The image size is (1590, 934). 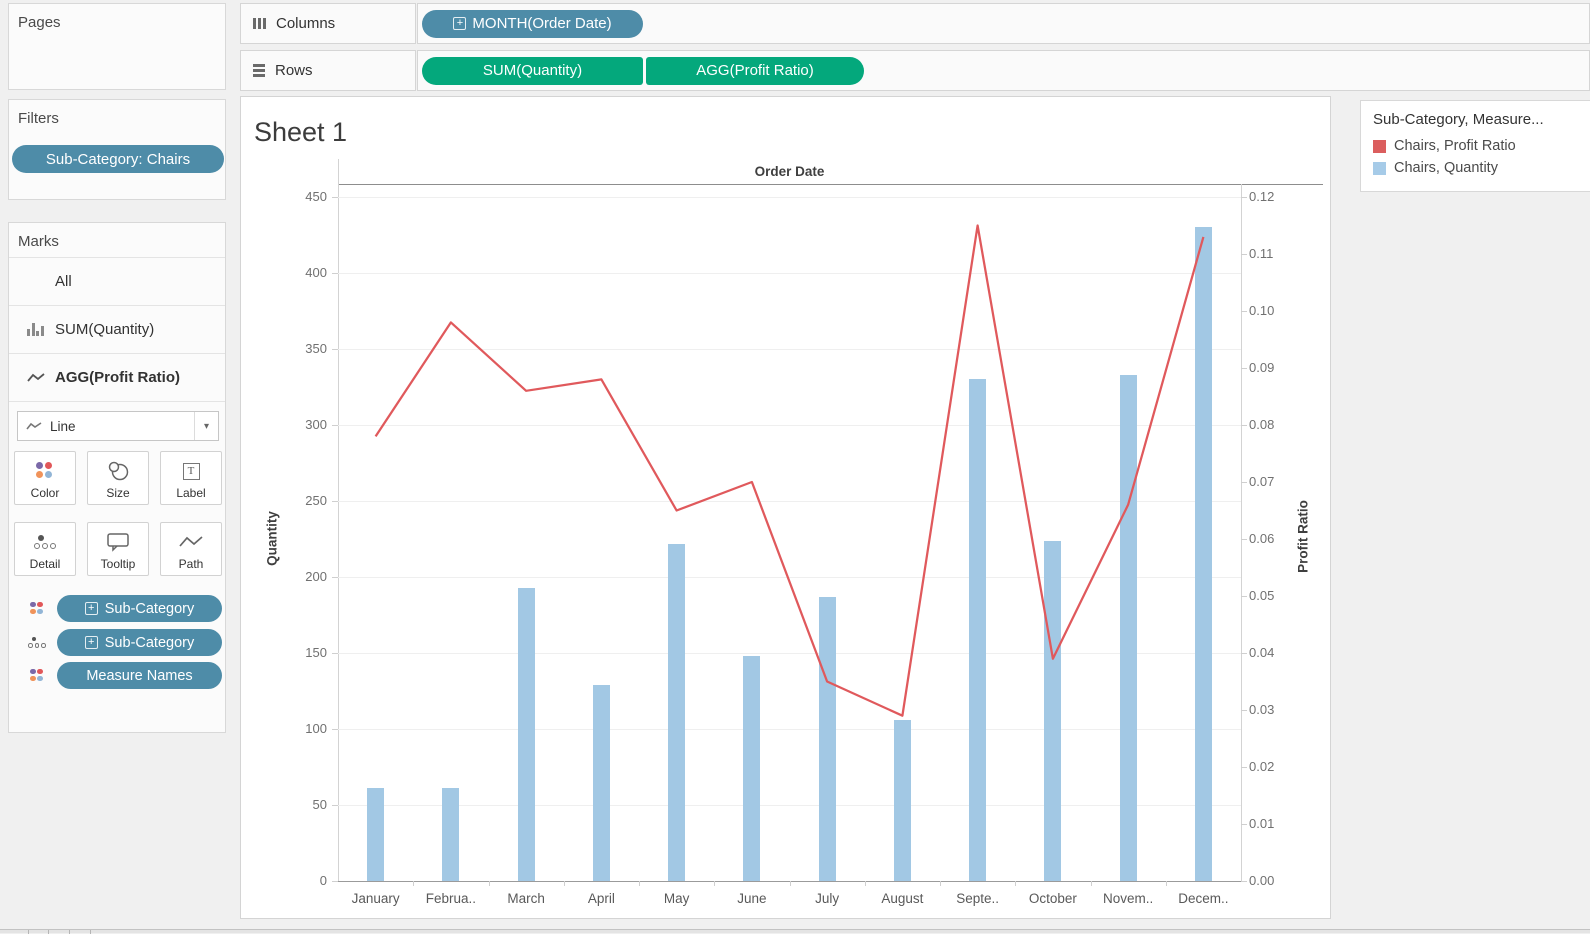 I want to click on left-axis-tick-label: 250, so click(x=316, y=500).